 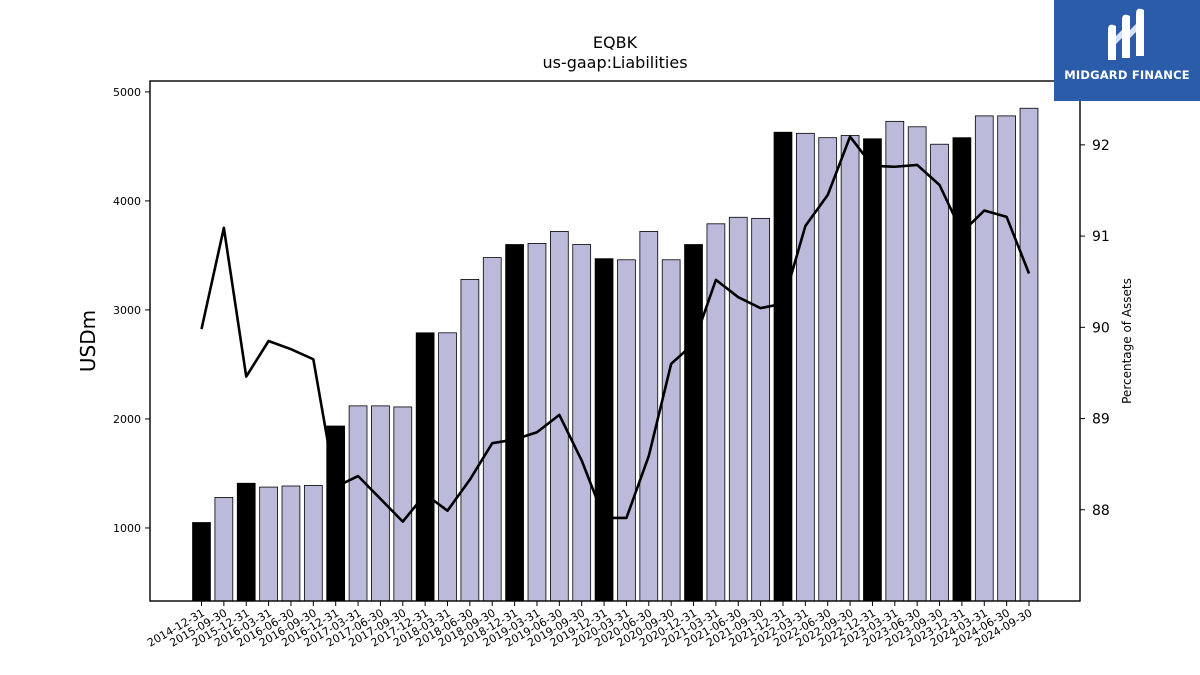 What do you see at coordinates (127, 528) in the screenshot?
I see `y-tick-label: 1000` at bounding box center [127, 528].